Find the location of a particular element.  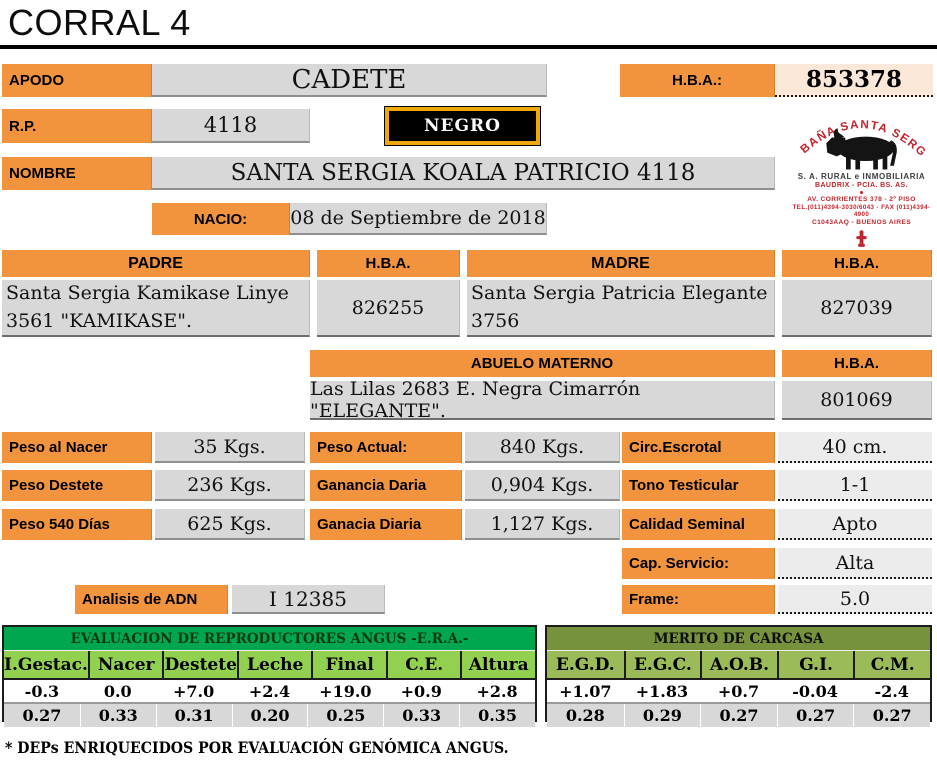

nombre-label: NOMBRE is located at coordinates (77, 173).